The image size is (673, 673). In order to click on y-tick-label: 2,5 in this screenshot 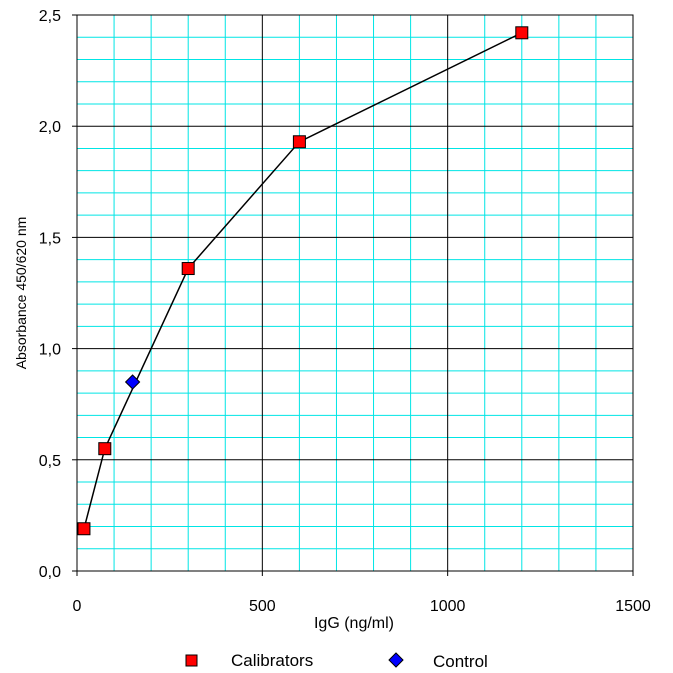, I will do `click(50, 16)`.